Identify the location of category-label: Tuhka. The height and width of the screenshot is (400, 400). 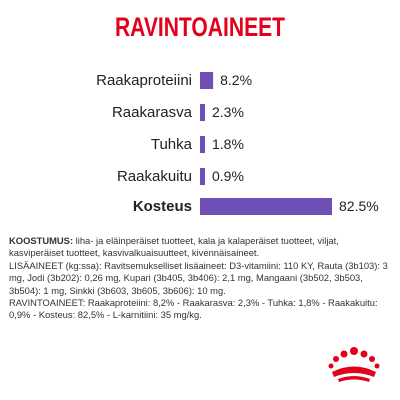
(172, 144).